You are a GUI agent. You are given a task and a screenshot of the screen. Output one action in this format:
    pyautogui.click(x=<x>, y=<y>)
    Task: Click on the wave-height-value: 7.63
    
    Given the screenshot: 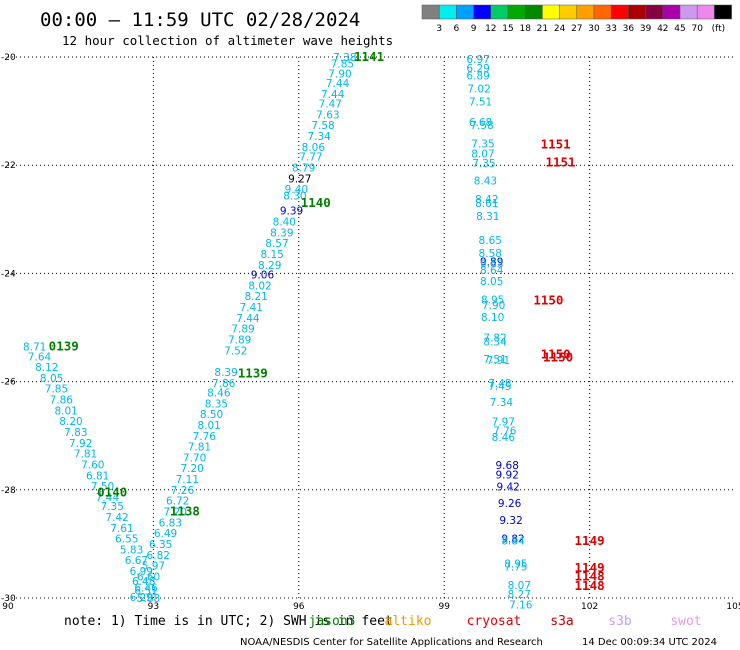 What is the action you would take?
    pyautogui.click(x=327, y=115)
    